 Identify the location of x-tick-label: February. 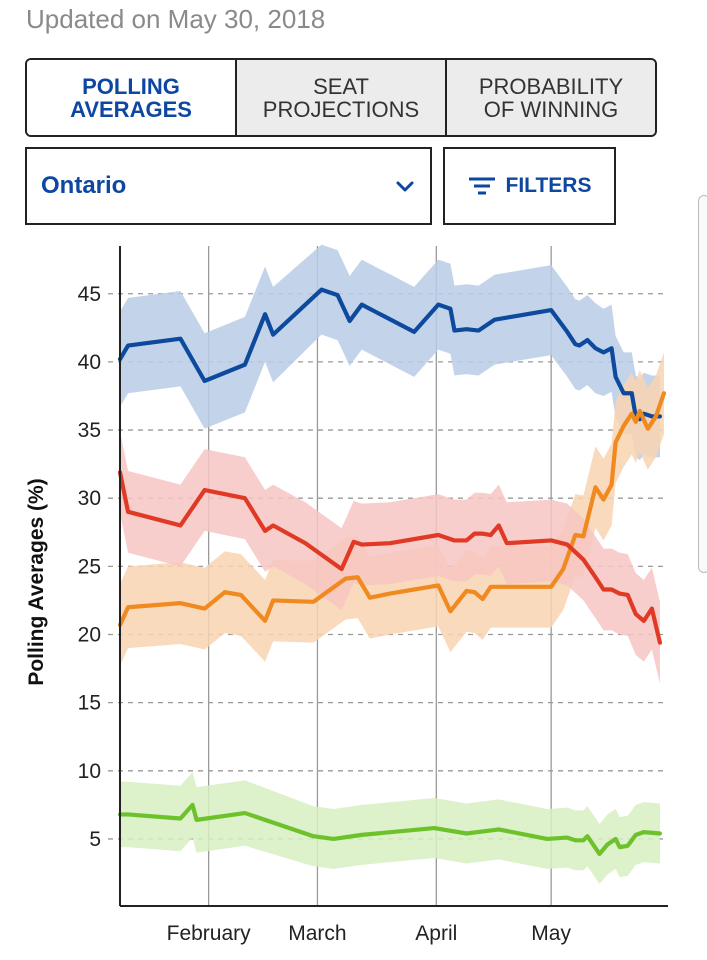
(209, 933).